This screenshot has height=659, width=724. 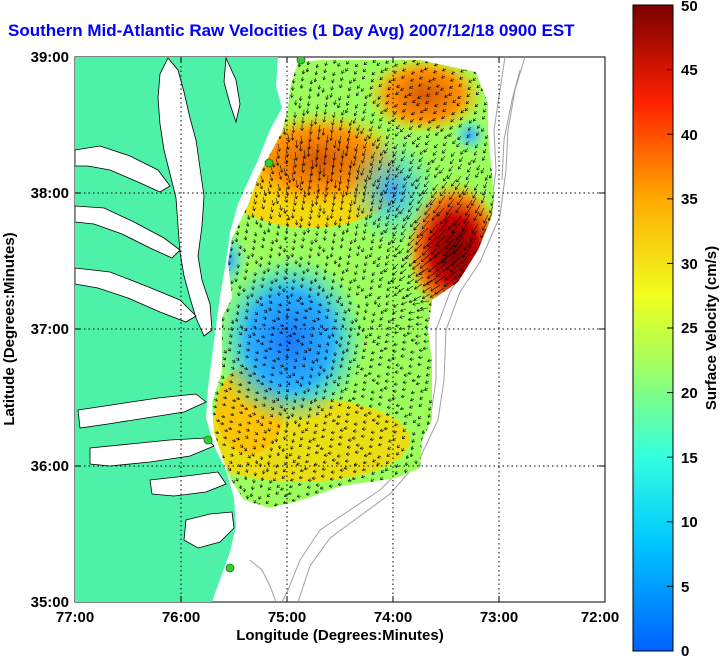 What do you see at coordinates (75, 617) in the screenshot?
I see `x-tick-label: 77:00` at bounding box center [75, 617].